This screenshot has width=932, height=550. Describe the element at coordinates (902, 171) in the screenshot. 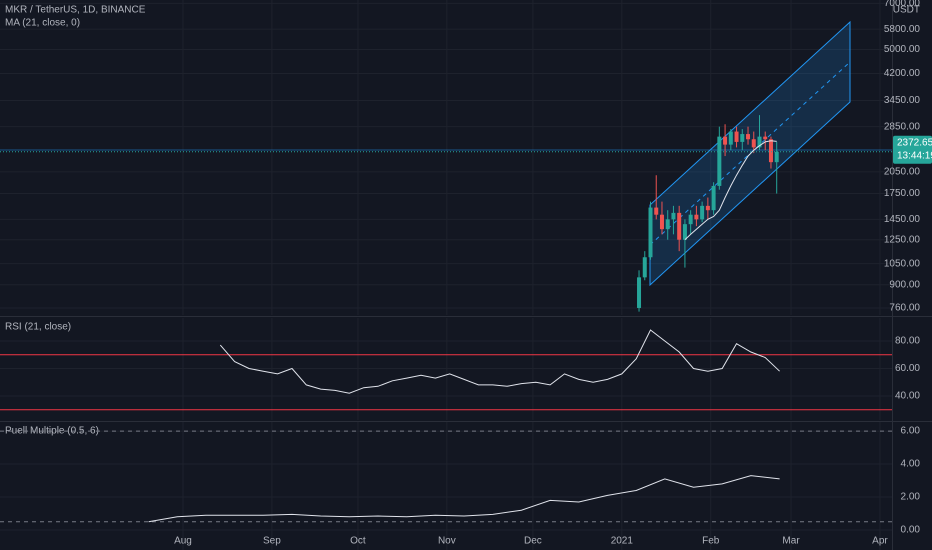

I see `y-tick-label: 2050.00` at that location.